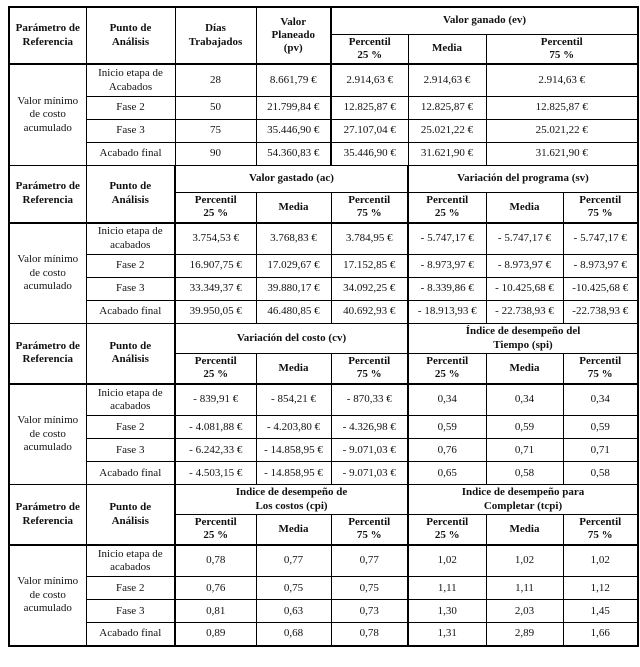 This screenshot has width=640, height=667. I want to click on value-cell: 35.446,90 €, so click(369, 153).